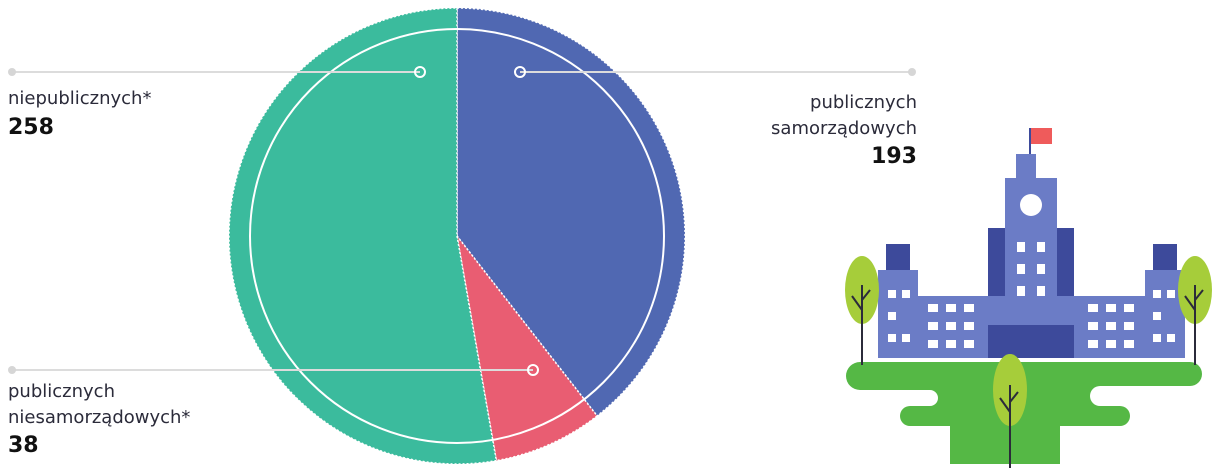  Describe the element at coordinates (844, 115) in the screenshot. I see `label: publicznych samorządowych` at that location.